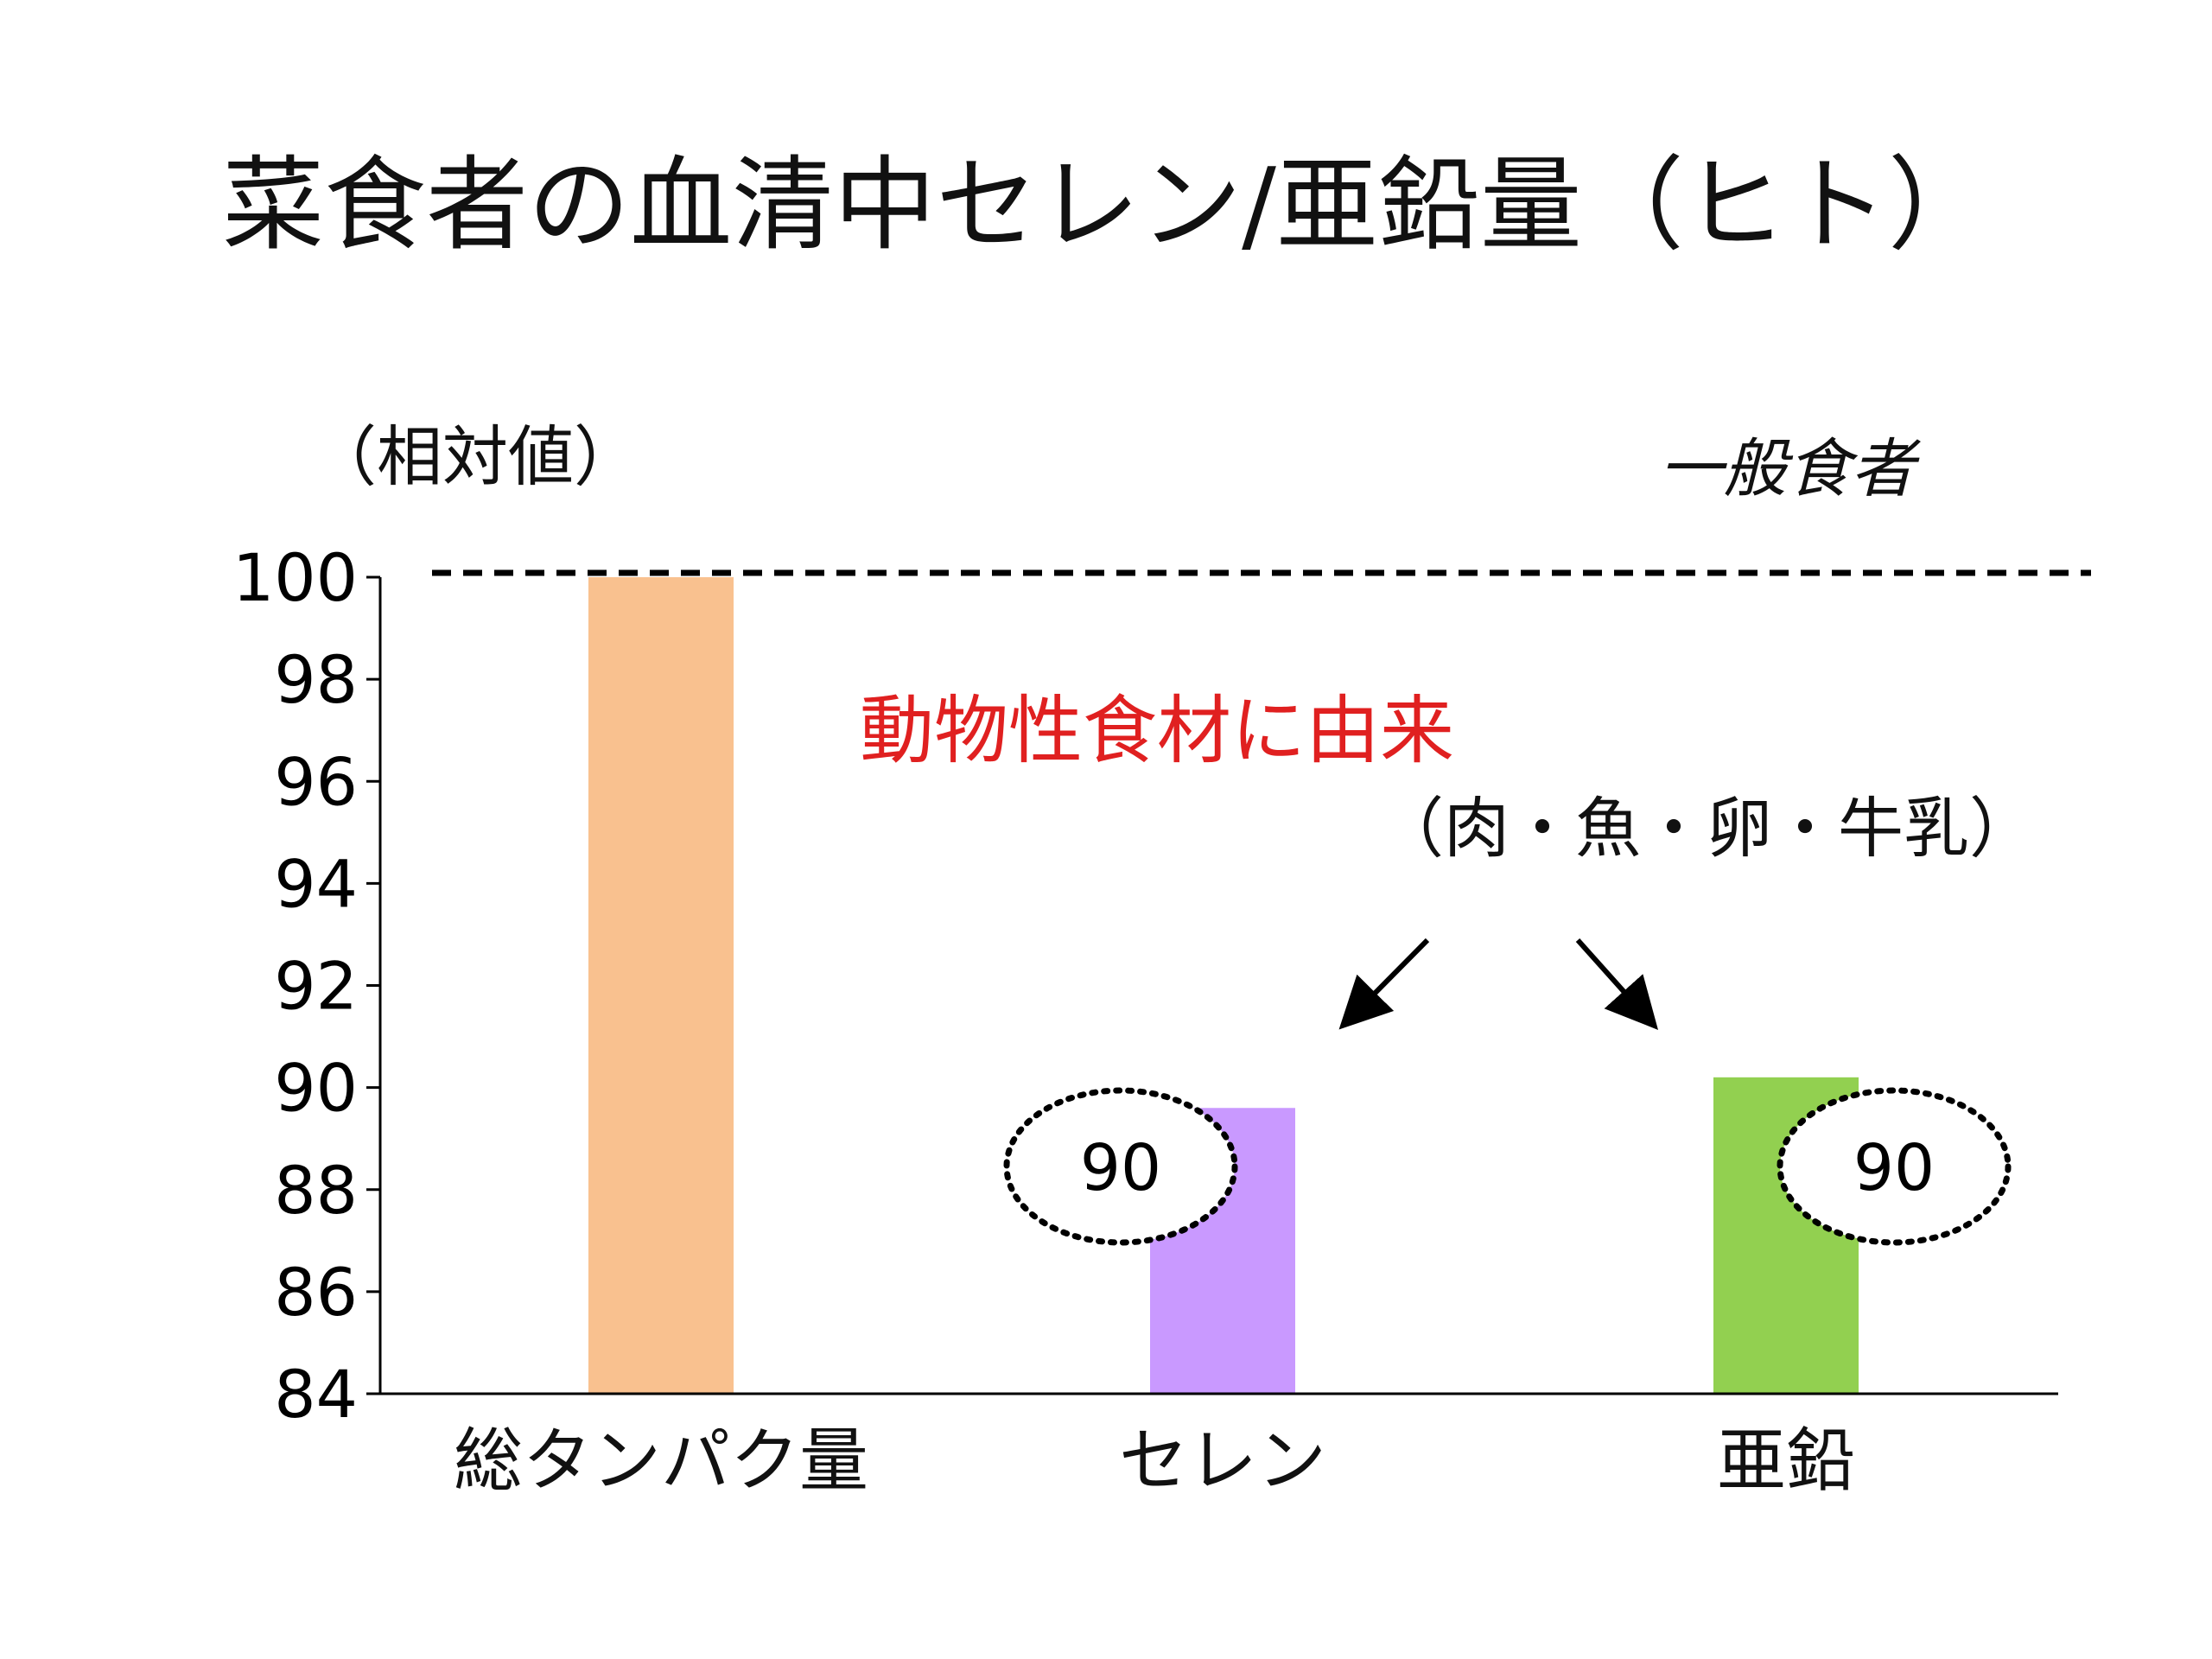  I want to click on category-label-1: 総タンパク量, so click(661, 1461).